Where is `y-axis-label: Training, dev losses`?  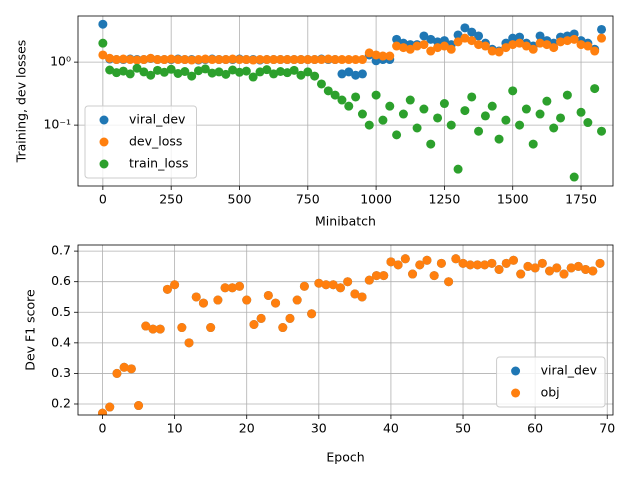
y-axis-label: Training, dev losses is located at coordinates (21, 102).